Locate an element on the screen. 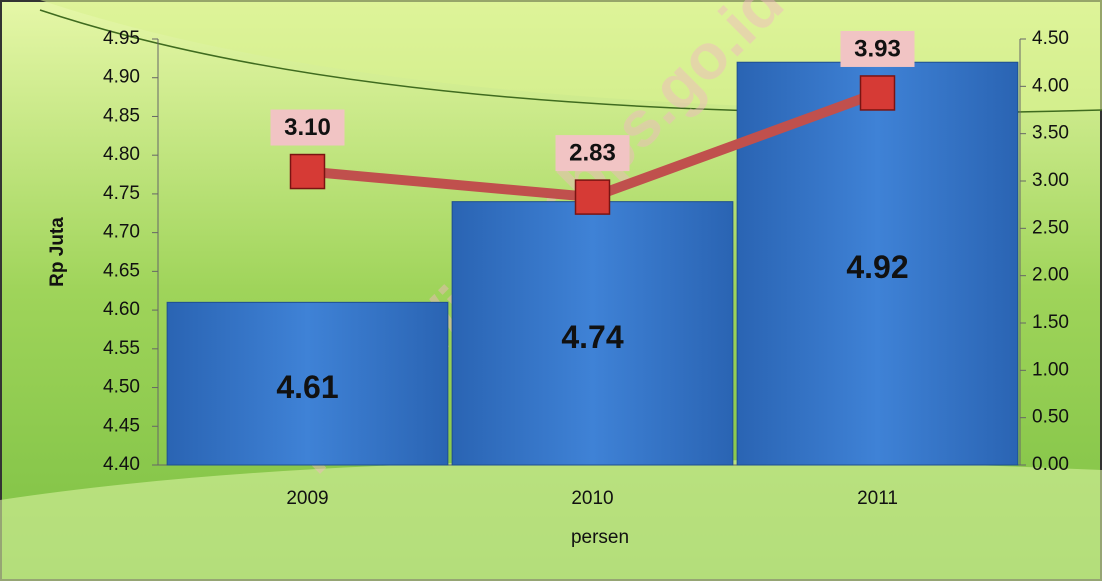 The height and width of the screenshot is (581, 1102). y2-tick-label: 2.00 is located at coordinates (1050, 275).